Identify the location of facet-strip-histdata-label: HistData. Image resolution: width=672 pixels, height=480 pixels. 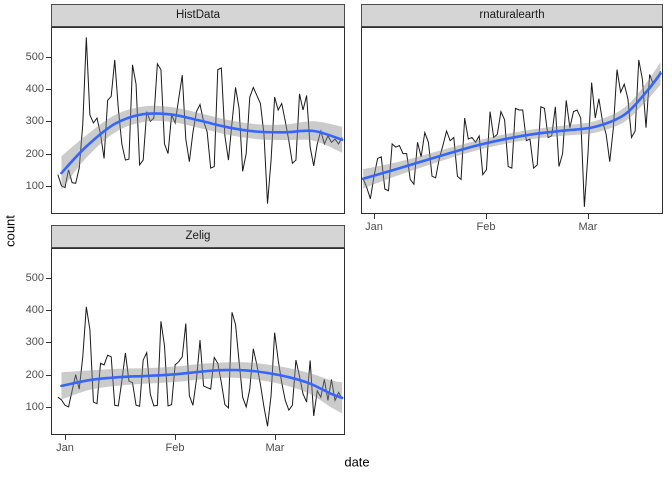
(198, 15).